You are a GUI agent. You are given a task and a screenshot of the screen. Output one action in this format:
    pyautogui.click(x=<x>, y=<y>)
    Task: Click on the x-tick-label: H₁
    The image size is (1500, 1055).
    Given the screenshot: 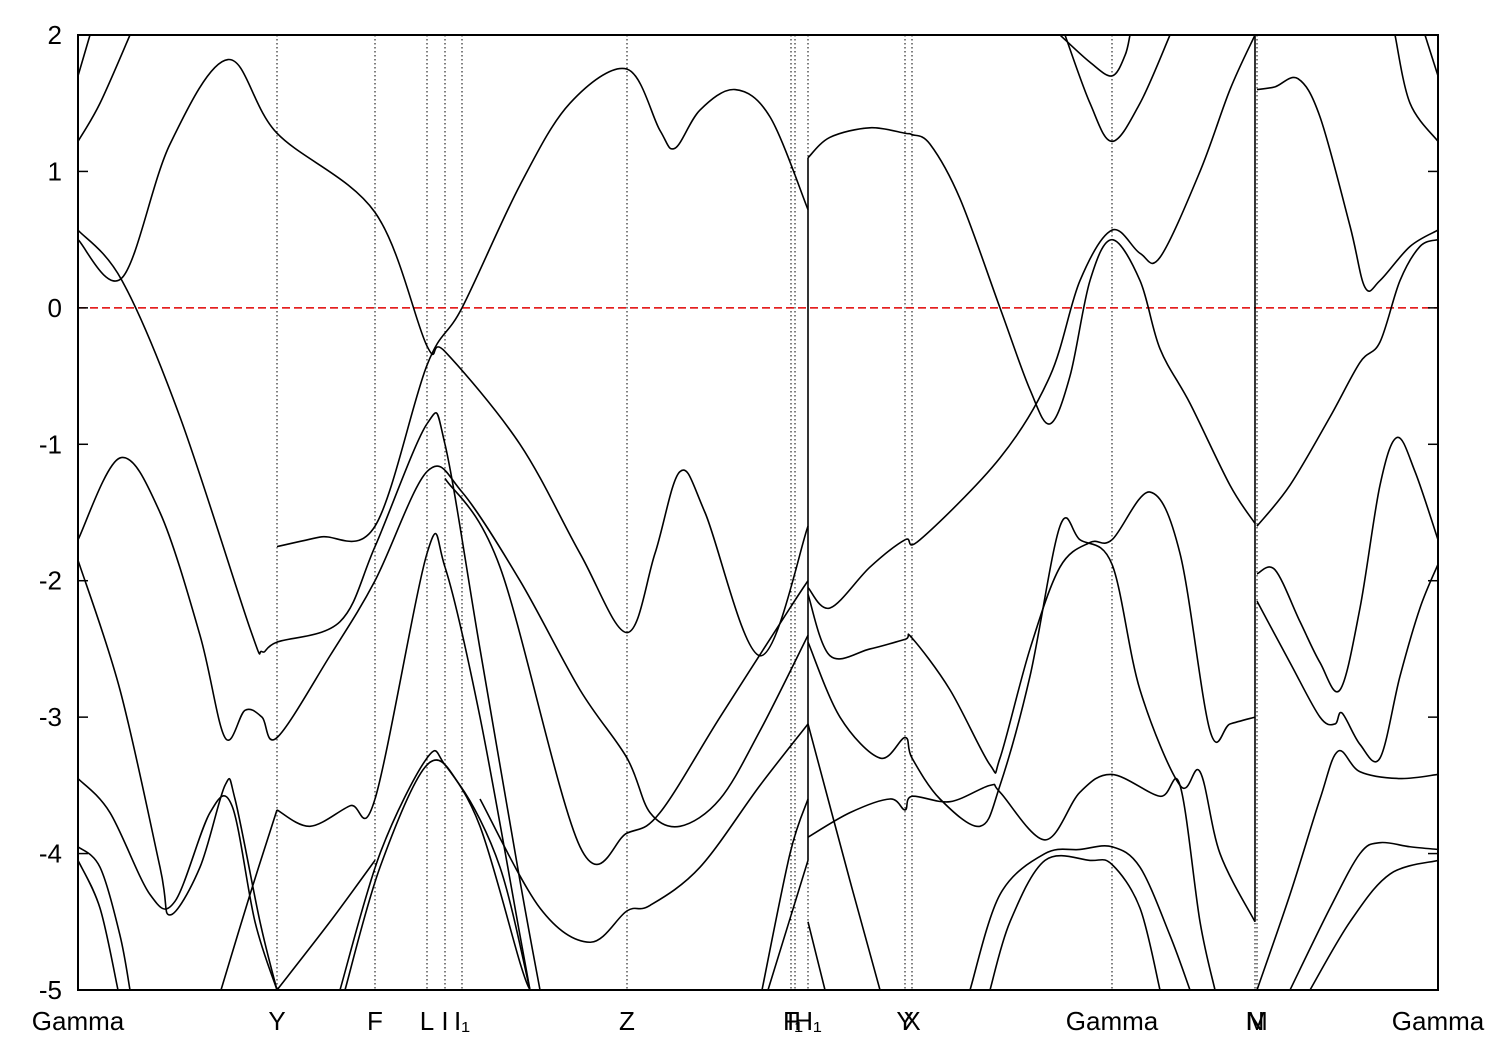 What is the action you would take?
    pyautogui.click(x=808, y=1021)
    